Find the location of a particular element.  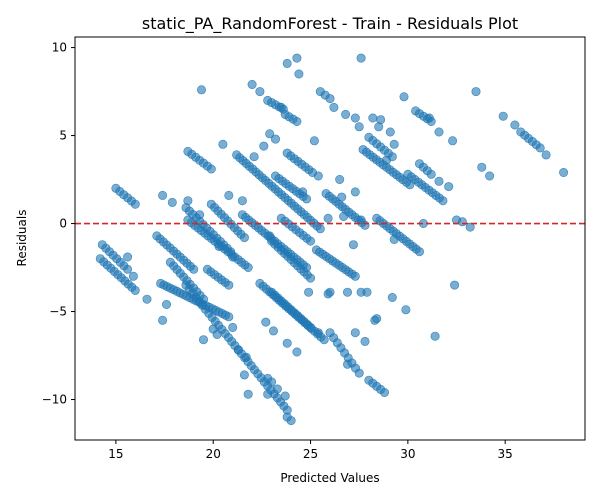

x-tick-label: 20 is located at coordinates (213, 454).